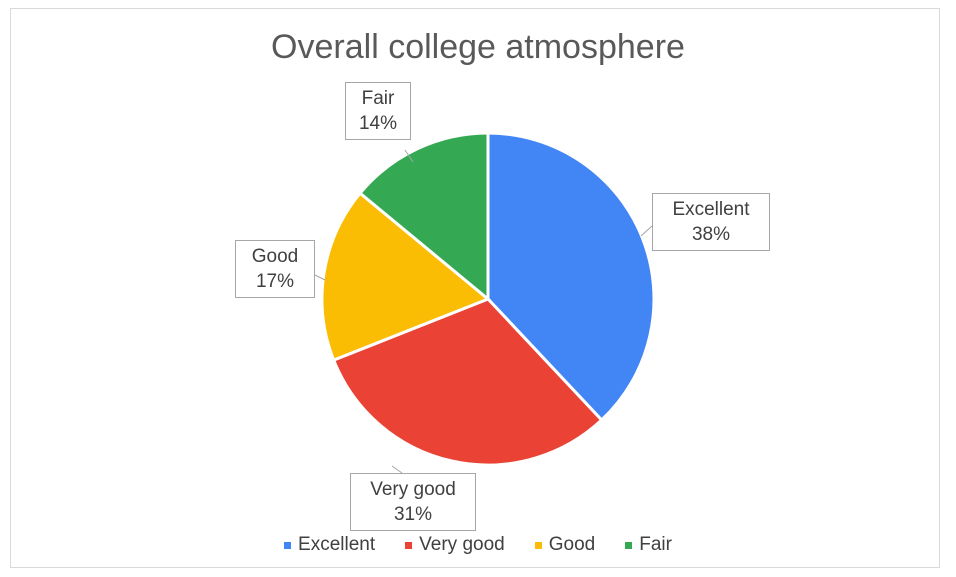 The image size is (956, 577). Describe the element at coordinates (378, 98) in the screenshot. I see `data-label-category: Fair` at that location.